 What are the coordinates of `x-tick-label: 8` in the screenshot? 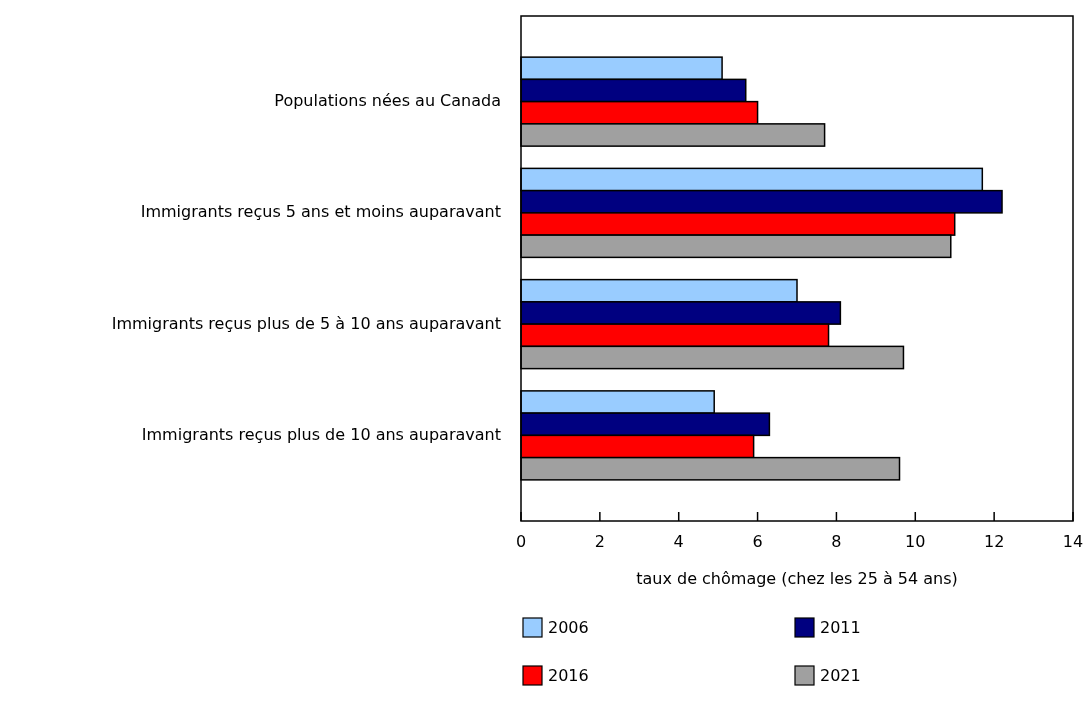 It's located at (836, 541).